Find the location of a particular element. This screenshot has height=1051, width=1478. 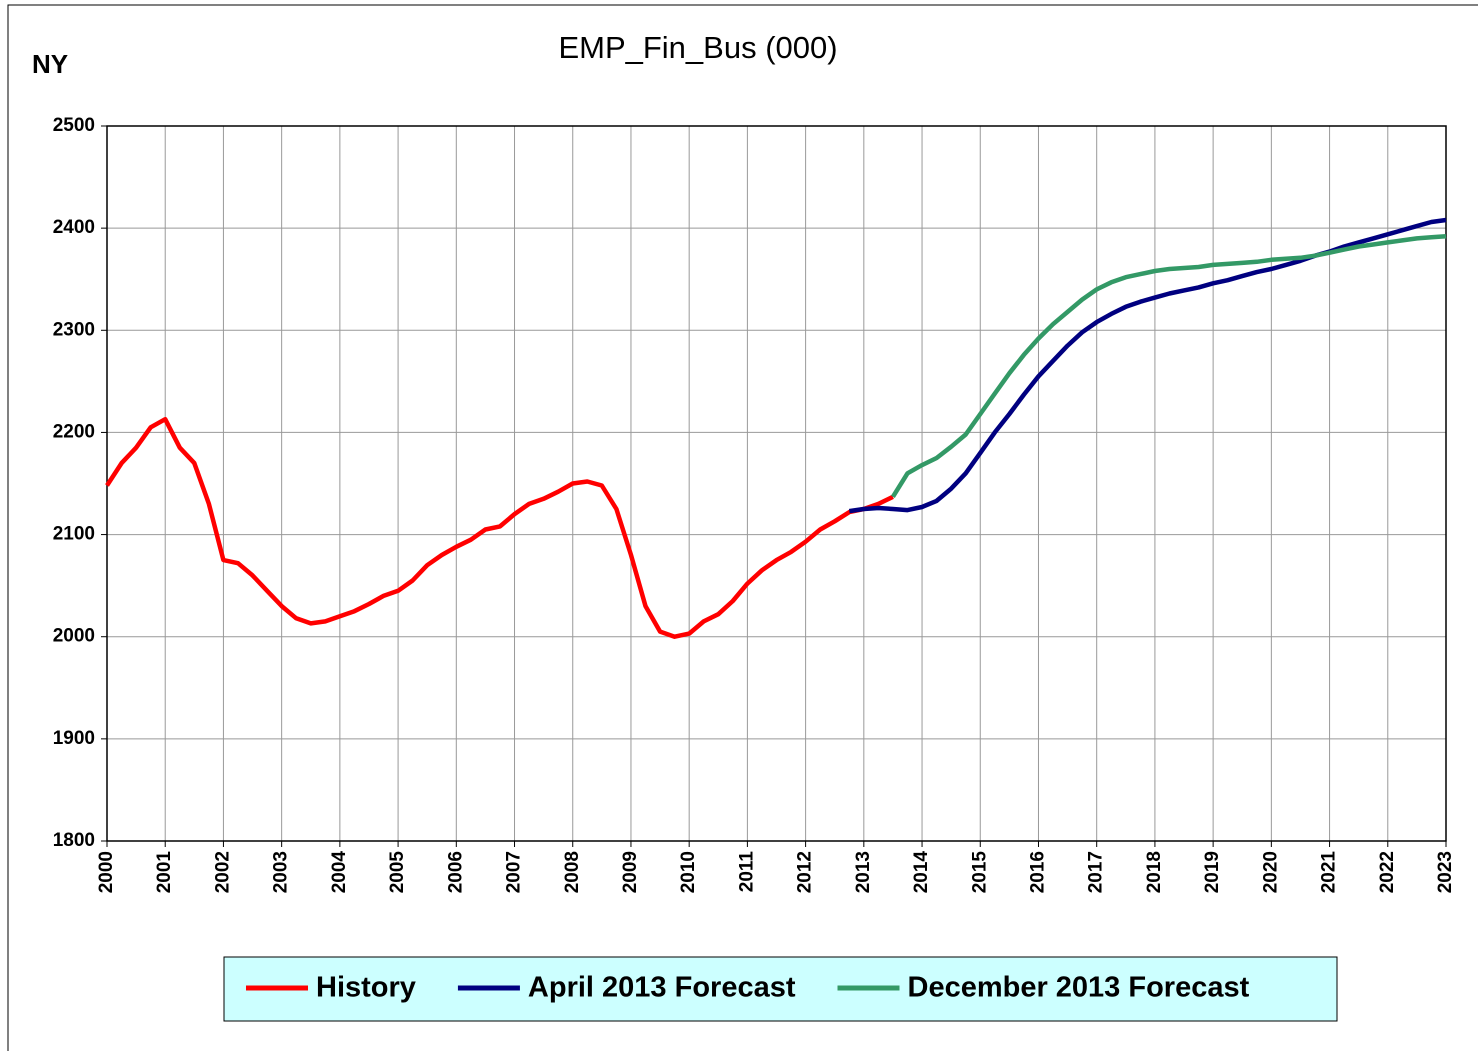

x-tick-label: 2003 is located at coordinates (281, 872).